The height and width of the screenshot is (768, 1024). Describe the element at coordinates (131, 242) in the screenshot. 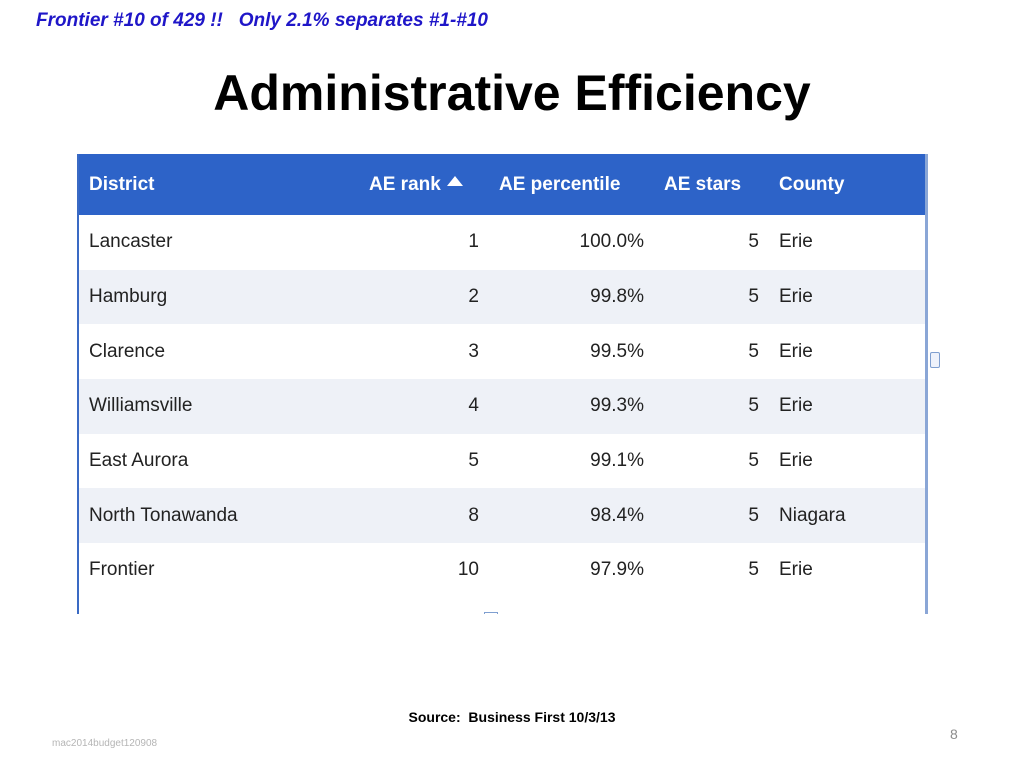

I see `cell-district: Lancaster` at that location.